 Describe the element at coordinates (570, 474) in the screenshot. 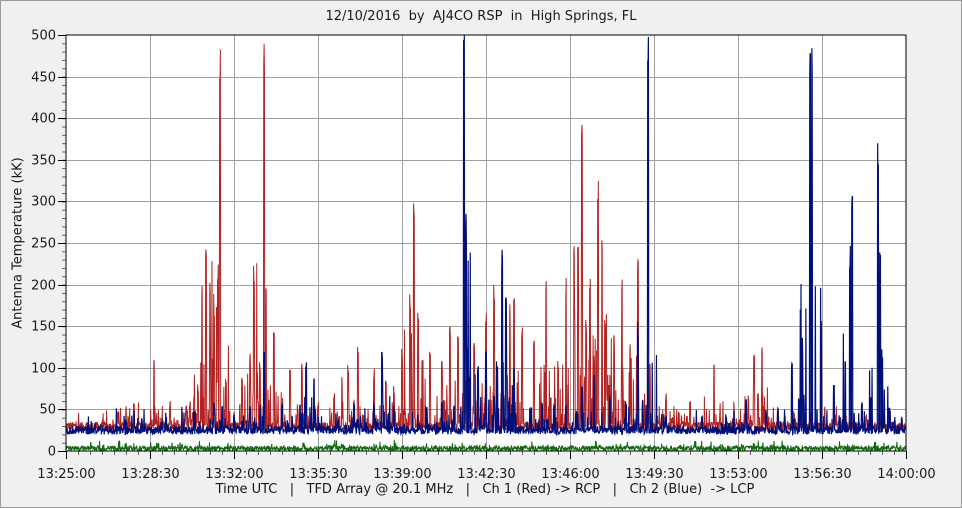

I see `x-tick-label: 13:46:00` at that location.